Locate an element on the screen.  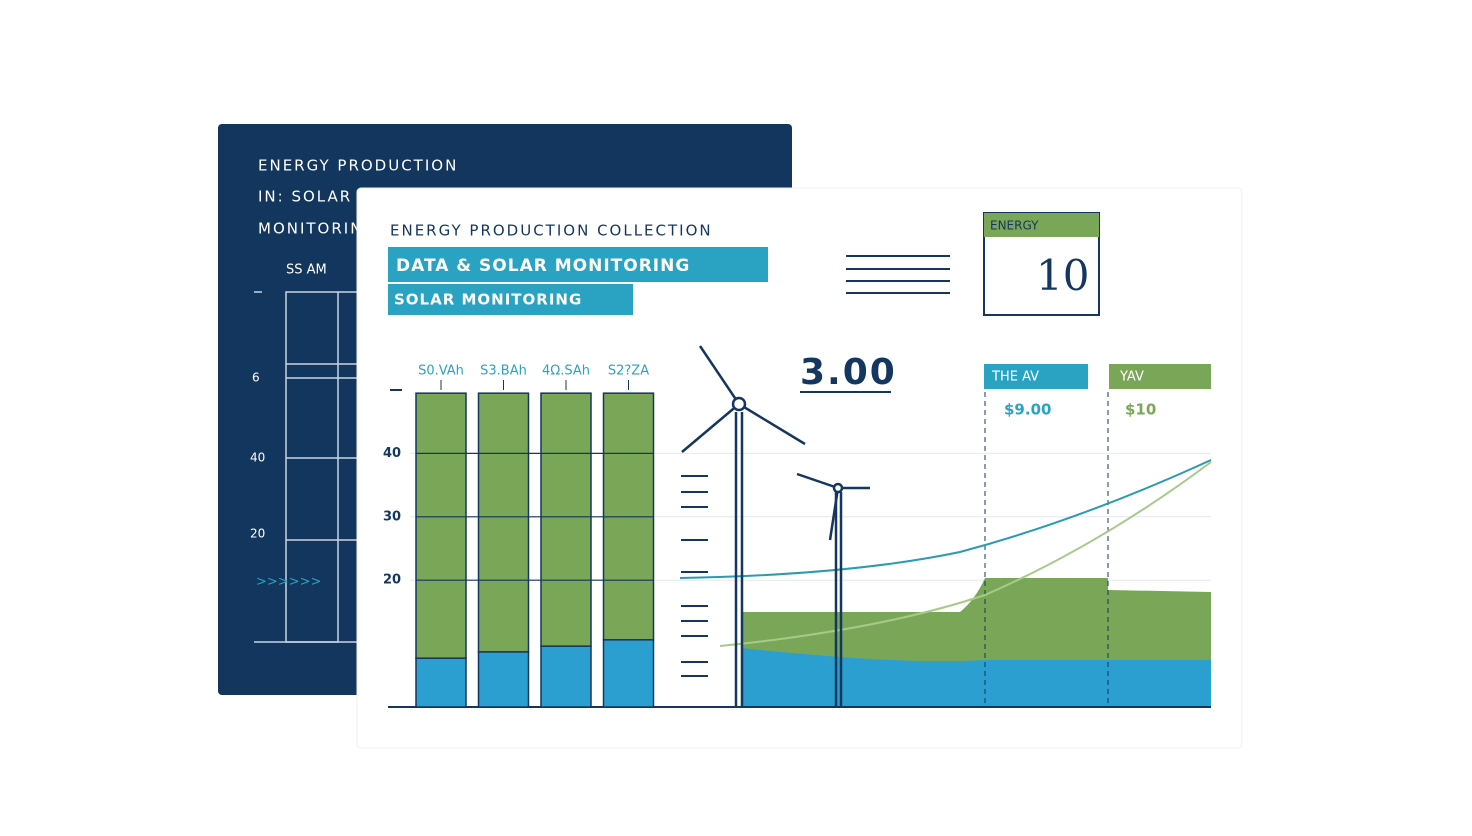
energy-box-header is located at coordinates (1041, 225).